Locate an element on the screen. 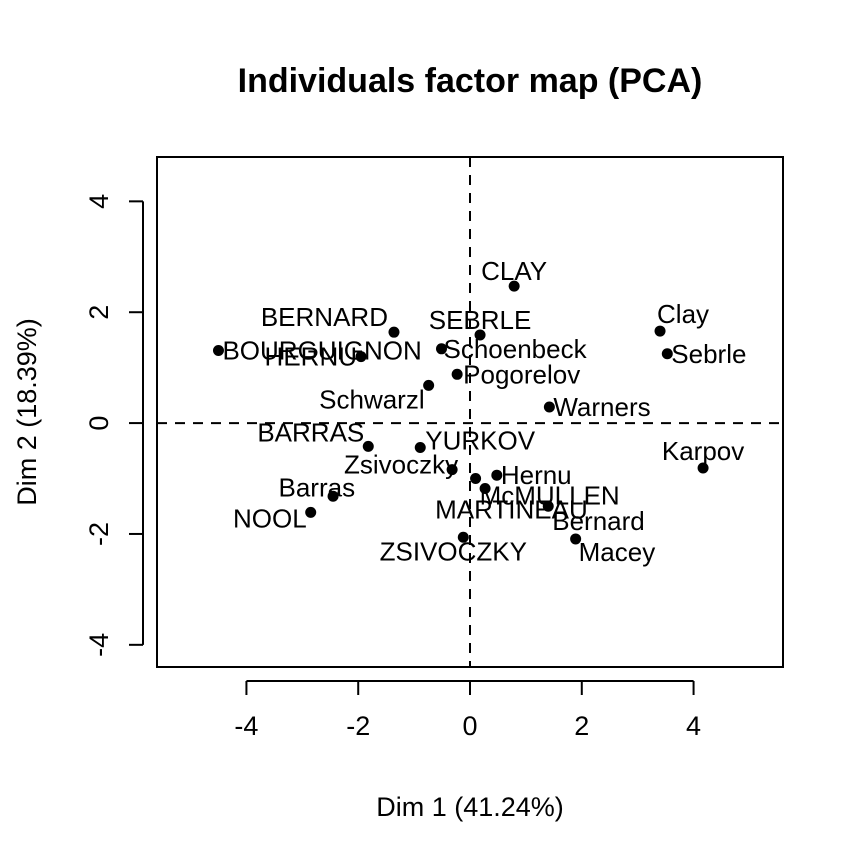 Image resolution: width=864 pixels, height=864 pixels. point-label: BOURGUIGNON is located at coordinates (321, 350).